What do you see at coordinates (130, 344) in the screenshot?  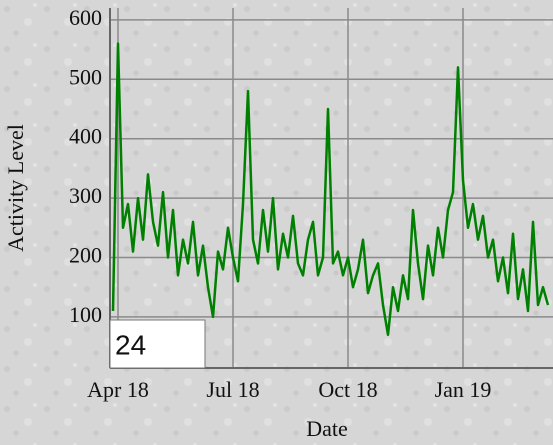 I see `text-box-value: 24` at bounding box center [130, 344].